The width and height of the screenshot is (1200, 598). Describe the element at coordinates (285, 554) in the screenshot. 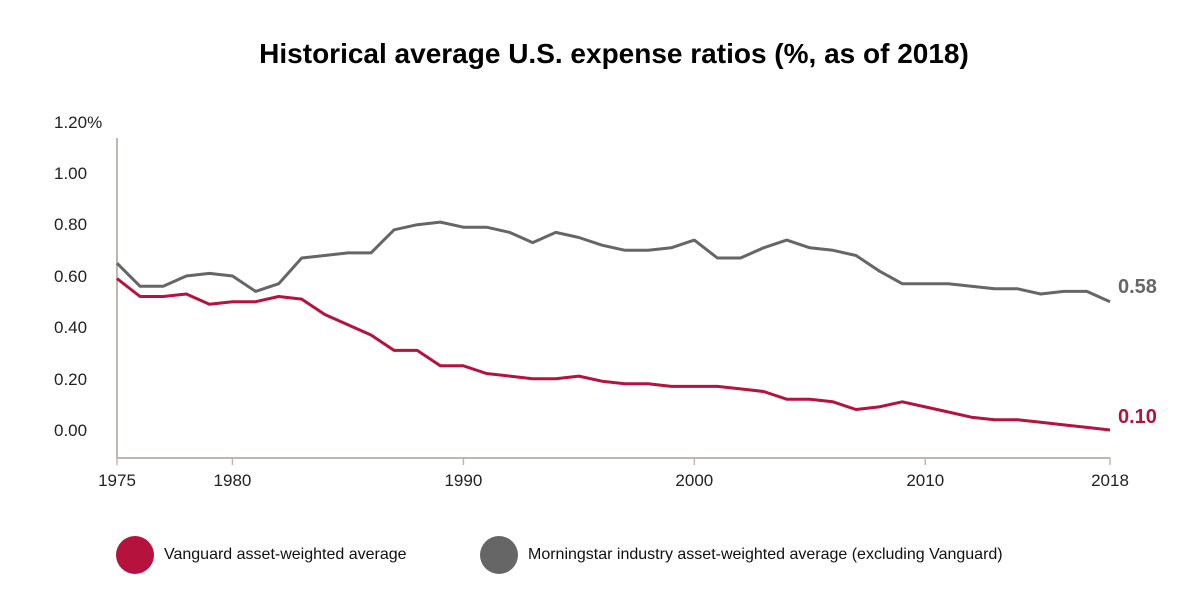

I see `legend-label-vanguard: Vanguard asset-weighted average` at that location.